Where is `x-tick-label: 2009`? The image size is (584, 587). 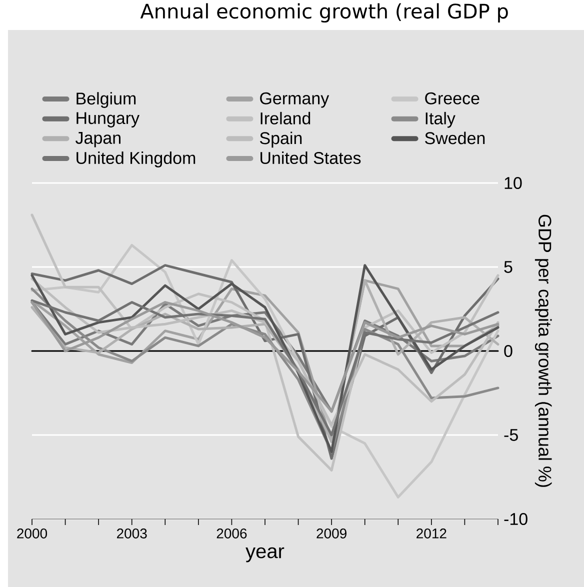
x-tick-label: 2009 is located at coordinates (331, 533).